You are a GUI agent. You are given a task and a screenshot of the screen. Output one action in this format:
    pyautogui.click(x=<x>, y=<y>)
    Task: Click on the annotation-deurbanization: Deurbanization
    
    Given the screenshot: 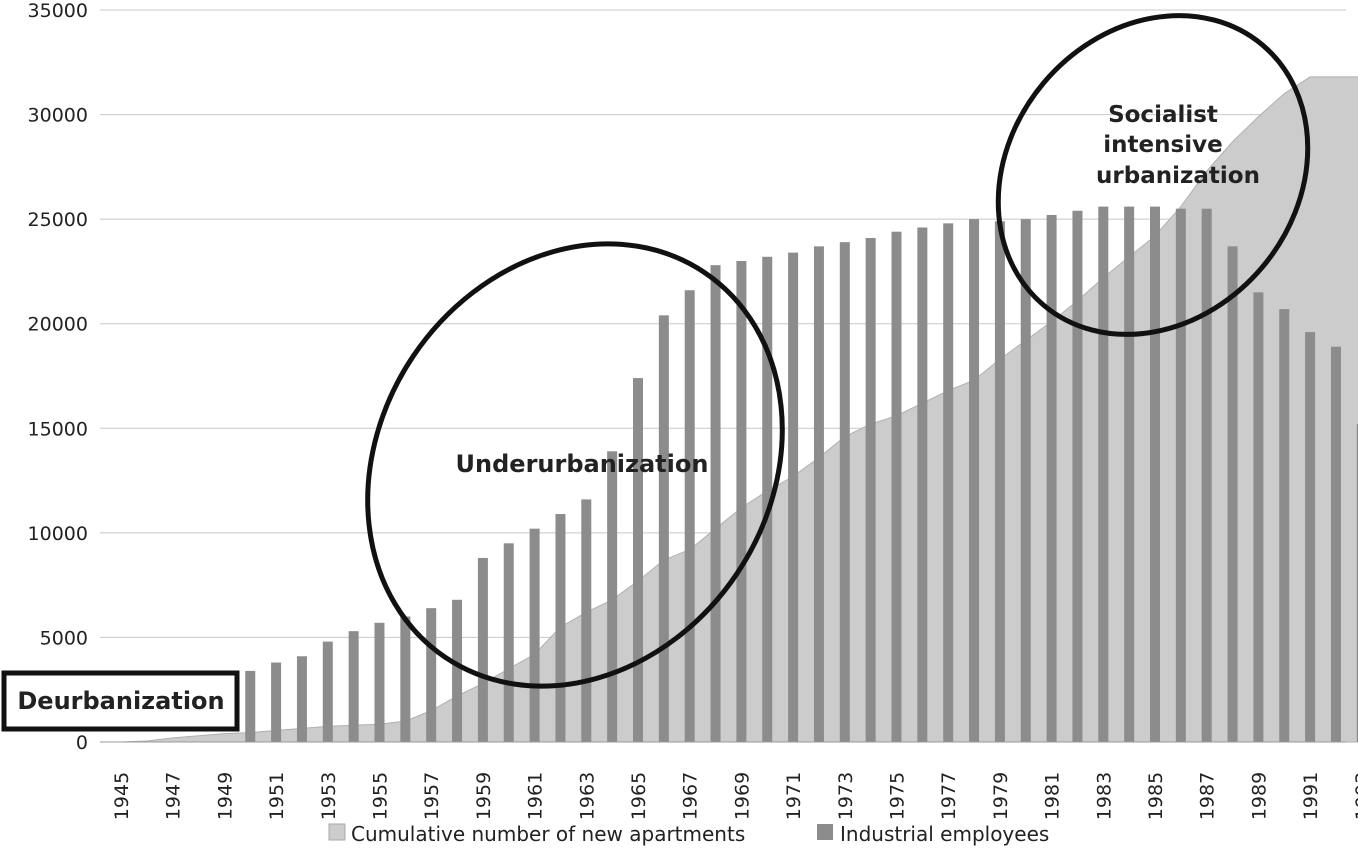 What is the action you would take?
    pyautogui.click(x=120, y=701)
    